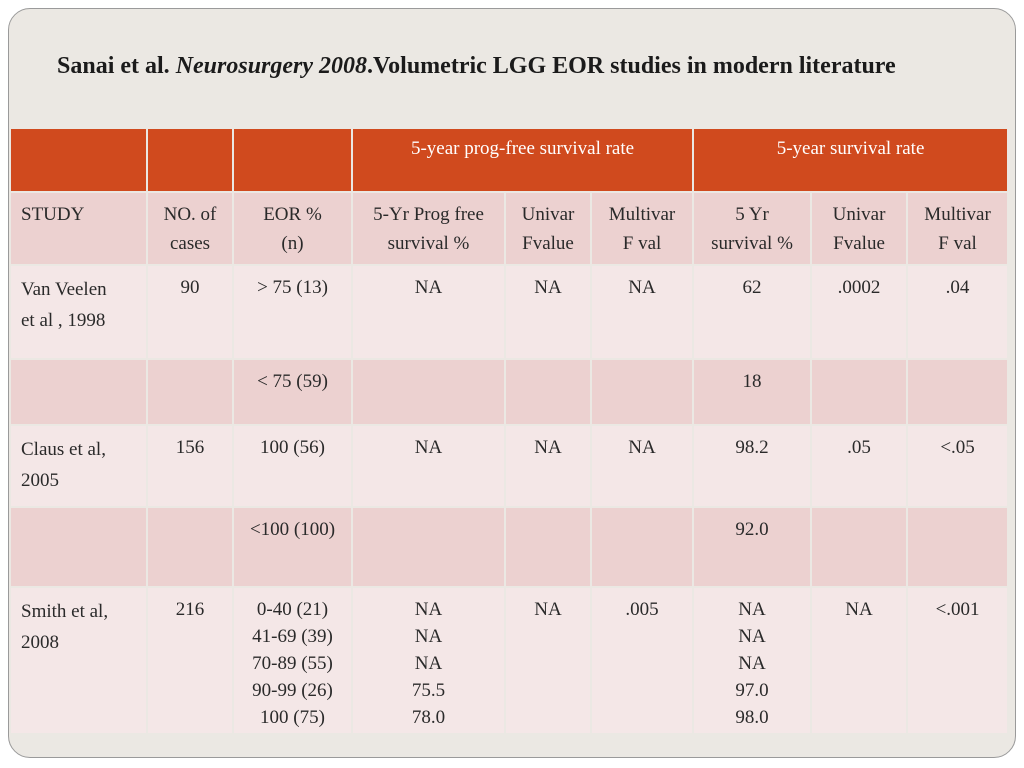 This screenshot has width=1024, height=768. I want to click on column-header: 5 Yr survival %, so click(752, 228).